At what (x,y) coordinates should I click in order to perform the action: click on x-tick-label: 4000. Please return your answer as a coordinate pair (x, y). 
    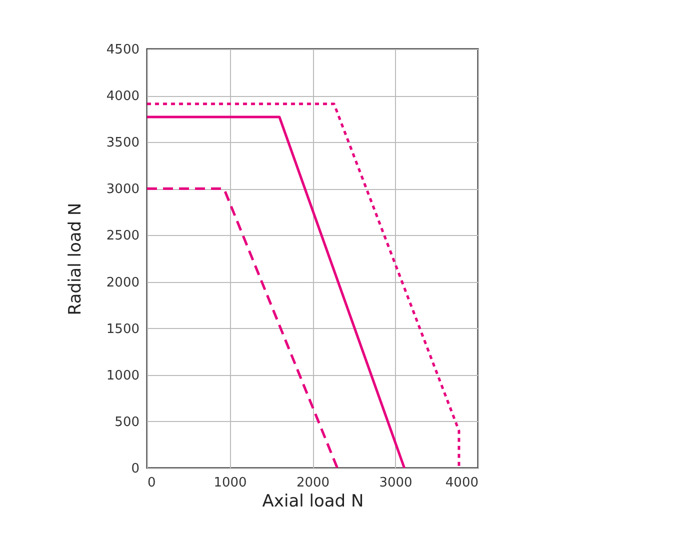
    Looking at the image, I should click on (461, 483).